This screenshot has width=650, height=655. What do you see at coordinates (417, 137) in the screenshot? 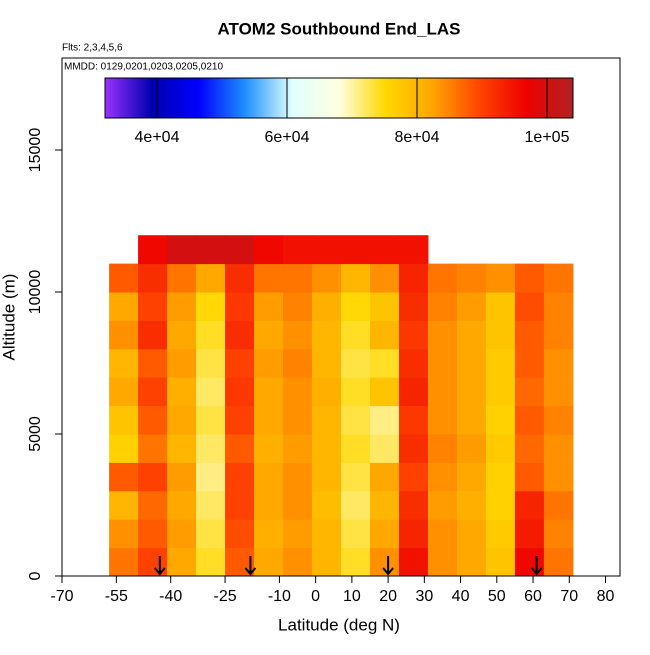
I see `colorbar-tick-label: 8e+04` at bounding box center [417, 137].